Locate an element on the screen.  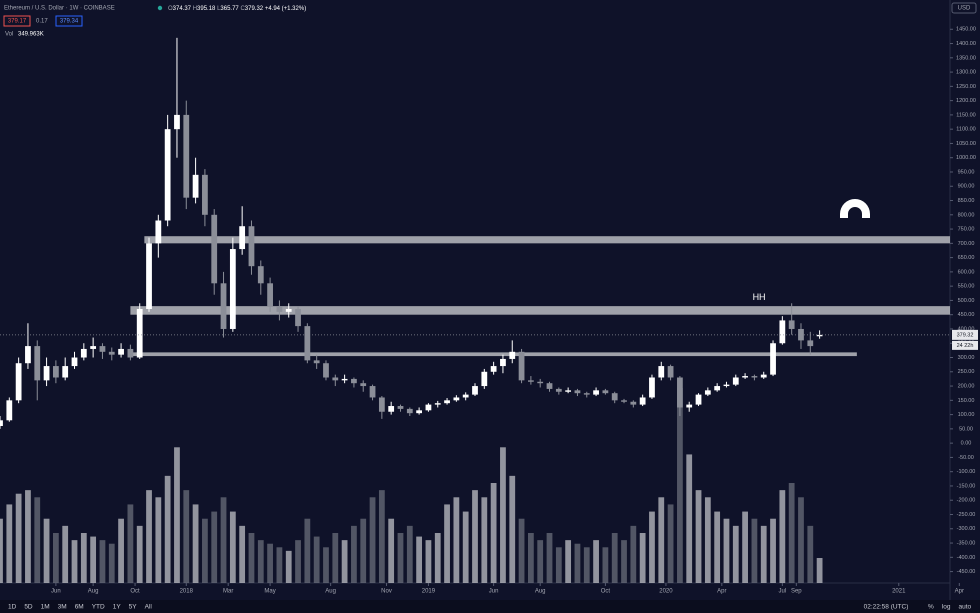
y-tick-label: -50.00 is located at coordinates (966, 458).